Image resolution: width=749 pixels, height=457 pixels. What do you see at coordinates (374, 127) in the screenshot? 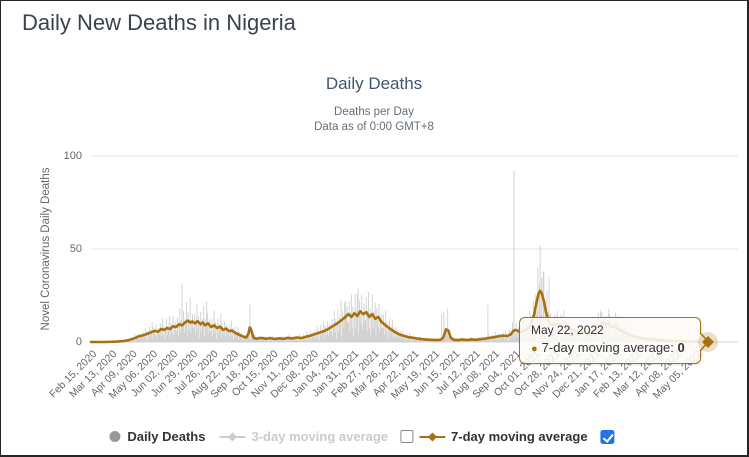
I see `chart-subtitle-data-as-of: Data as of 0:00 GMT+8` at bounding box center [374, 127].